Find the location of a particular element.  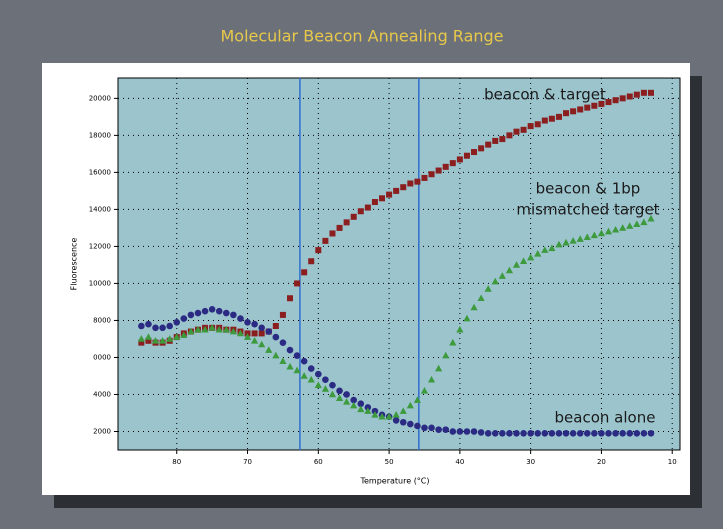

y-tick-label: 16000 is located at coordinates (100, 172).